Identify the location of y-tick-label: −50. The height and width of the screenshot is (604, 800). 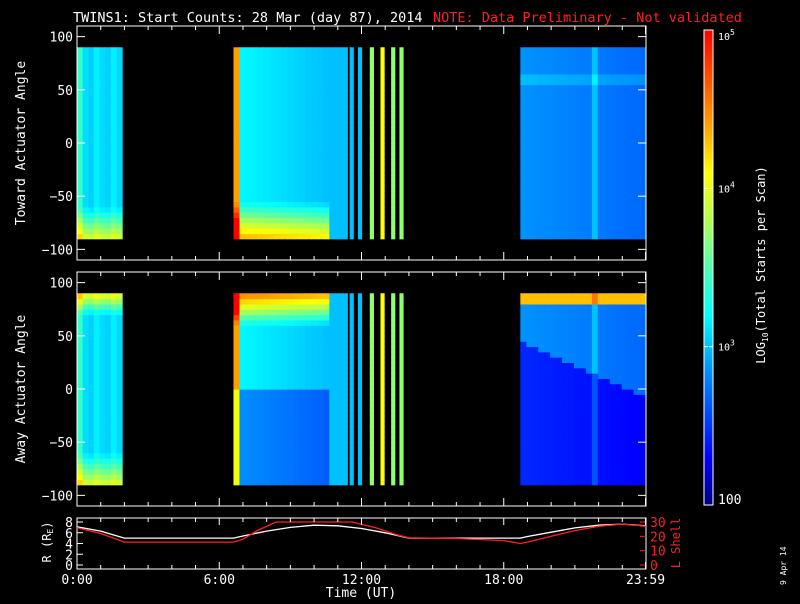
(61, 443).